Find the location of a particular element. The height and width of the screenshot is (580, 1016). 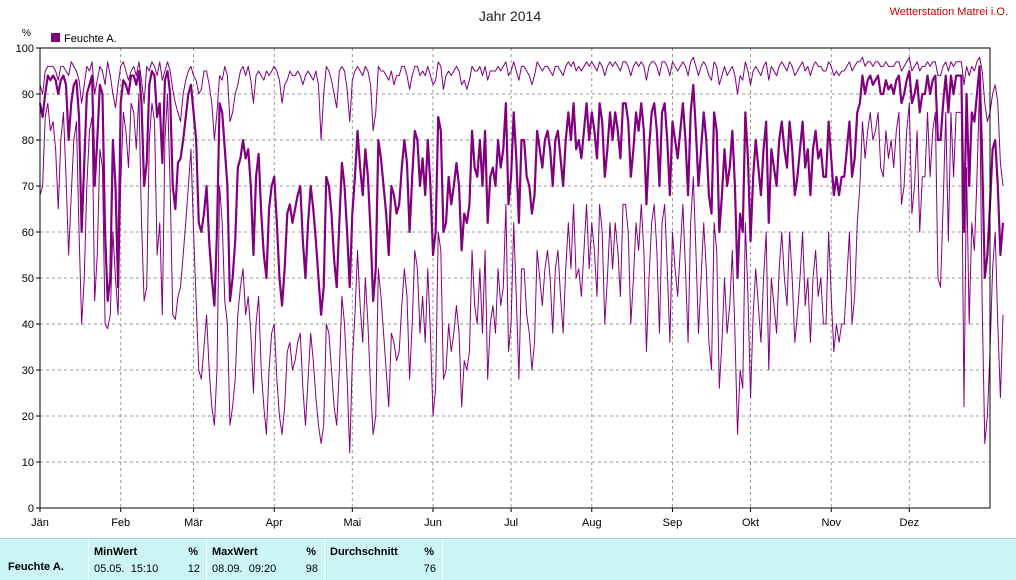

chart-title: Jahr 2014 is located at coordinates (510, 16).